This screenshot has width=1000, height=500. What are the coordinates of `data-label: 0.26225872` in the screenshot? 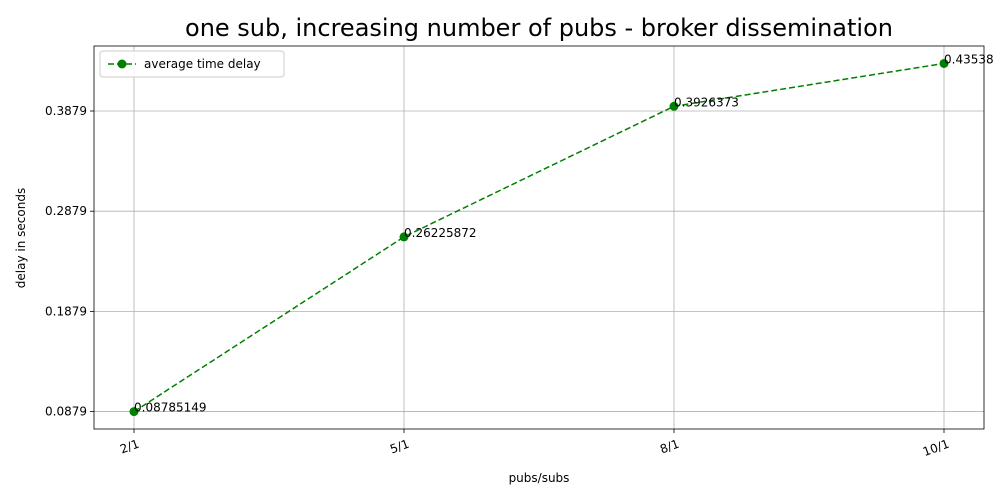 It's located at (440, 233).